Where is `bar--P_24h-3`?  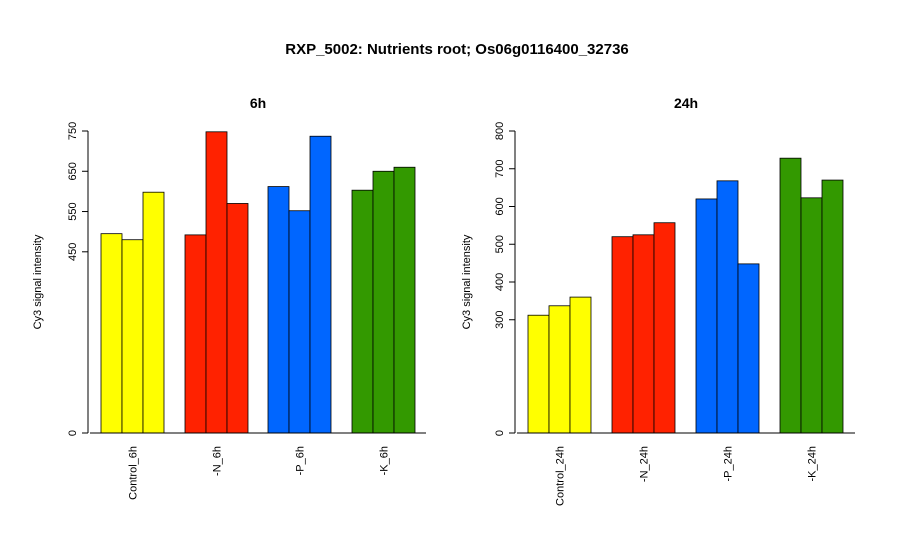
bar--P_24h-3 is located at coordinates (748, 348).